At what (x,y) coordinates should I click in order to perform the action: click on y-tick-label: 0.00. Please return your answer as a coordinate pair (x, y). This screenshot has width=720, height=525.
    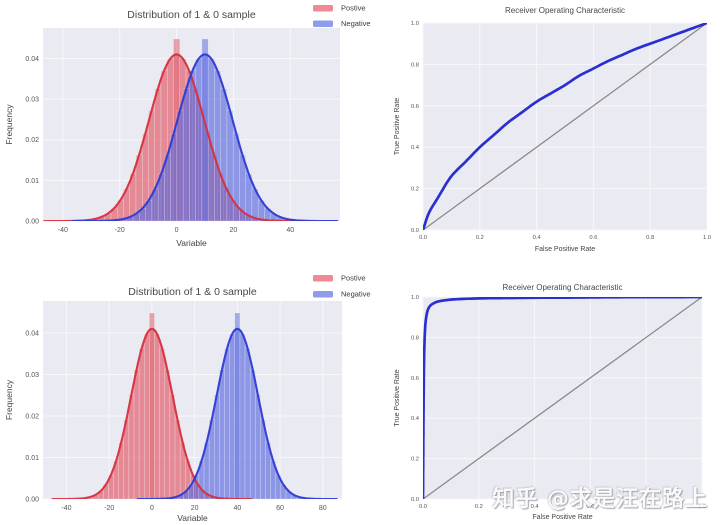
    Looking at the image, I should click on (32, 499).